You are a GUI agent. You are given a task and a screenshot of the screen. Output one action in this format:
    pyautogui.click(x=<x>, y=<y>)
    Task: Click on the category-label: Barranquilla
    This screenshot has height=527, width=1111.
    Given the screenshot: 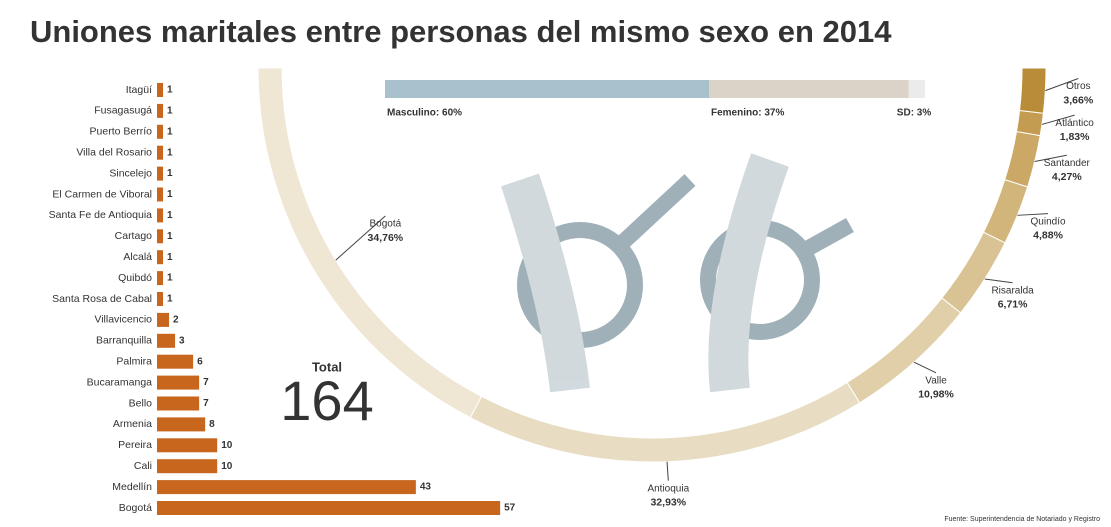 What is the action you would take?
    pyautogui.click(x=124, y=341)
    